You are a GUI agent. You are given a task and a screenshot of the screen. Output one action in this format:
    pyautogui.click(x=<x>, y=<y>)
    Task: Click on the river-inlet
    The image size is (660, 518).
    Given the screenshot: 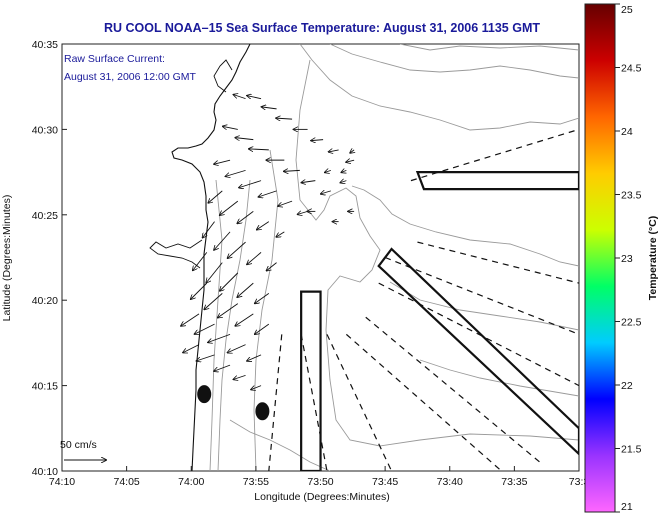 What is the action you would take?
    pyautogui.click(x=176, y=254)
    